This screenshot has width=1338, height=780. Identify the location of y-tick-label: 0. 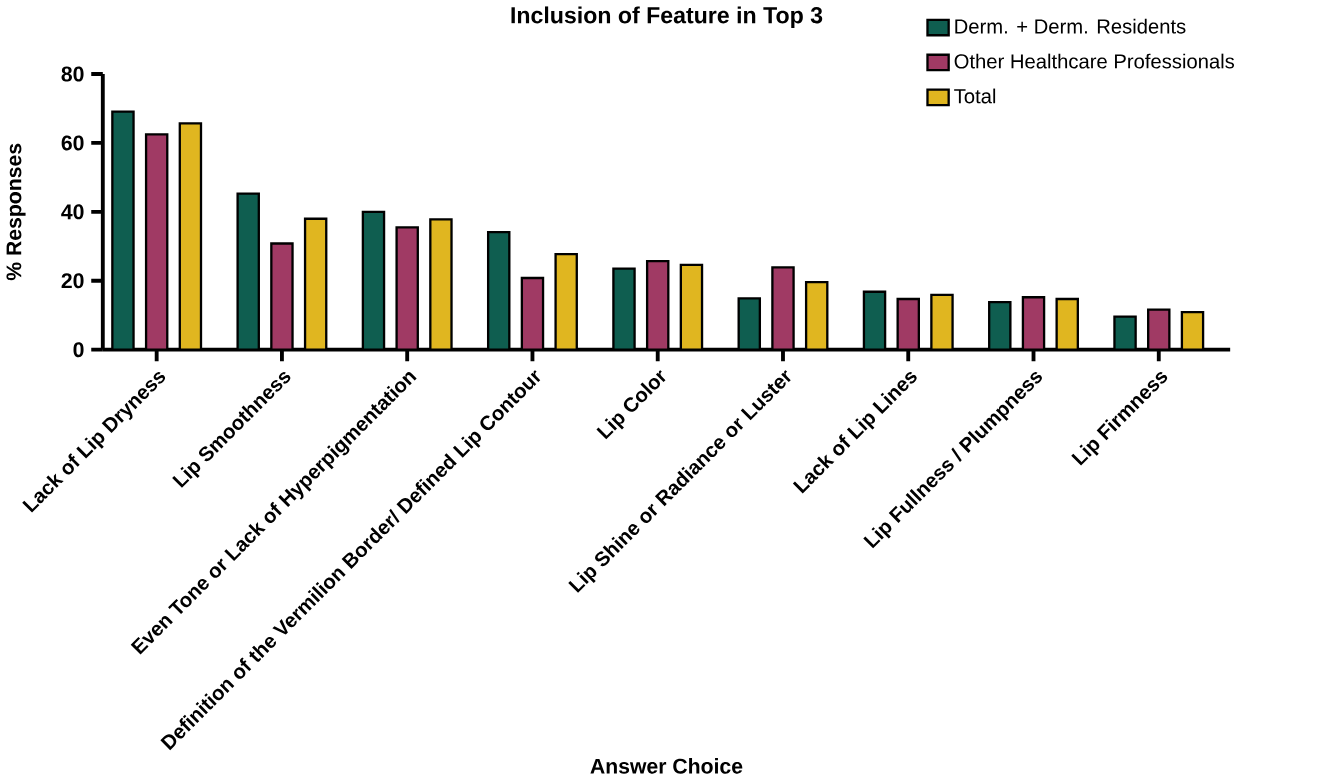
(78, 350).